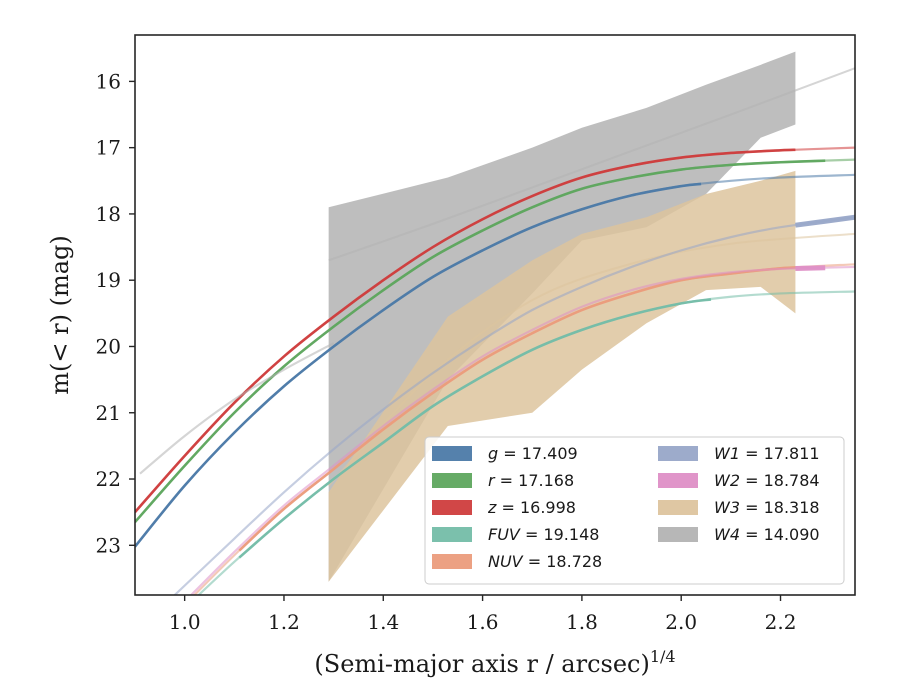 Image resolution: width=900 pixels, height=700 pixels. I want to click on legend-band-value: = 18.318, so click(780, 507).